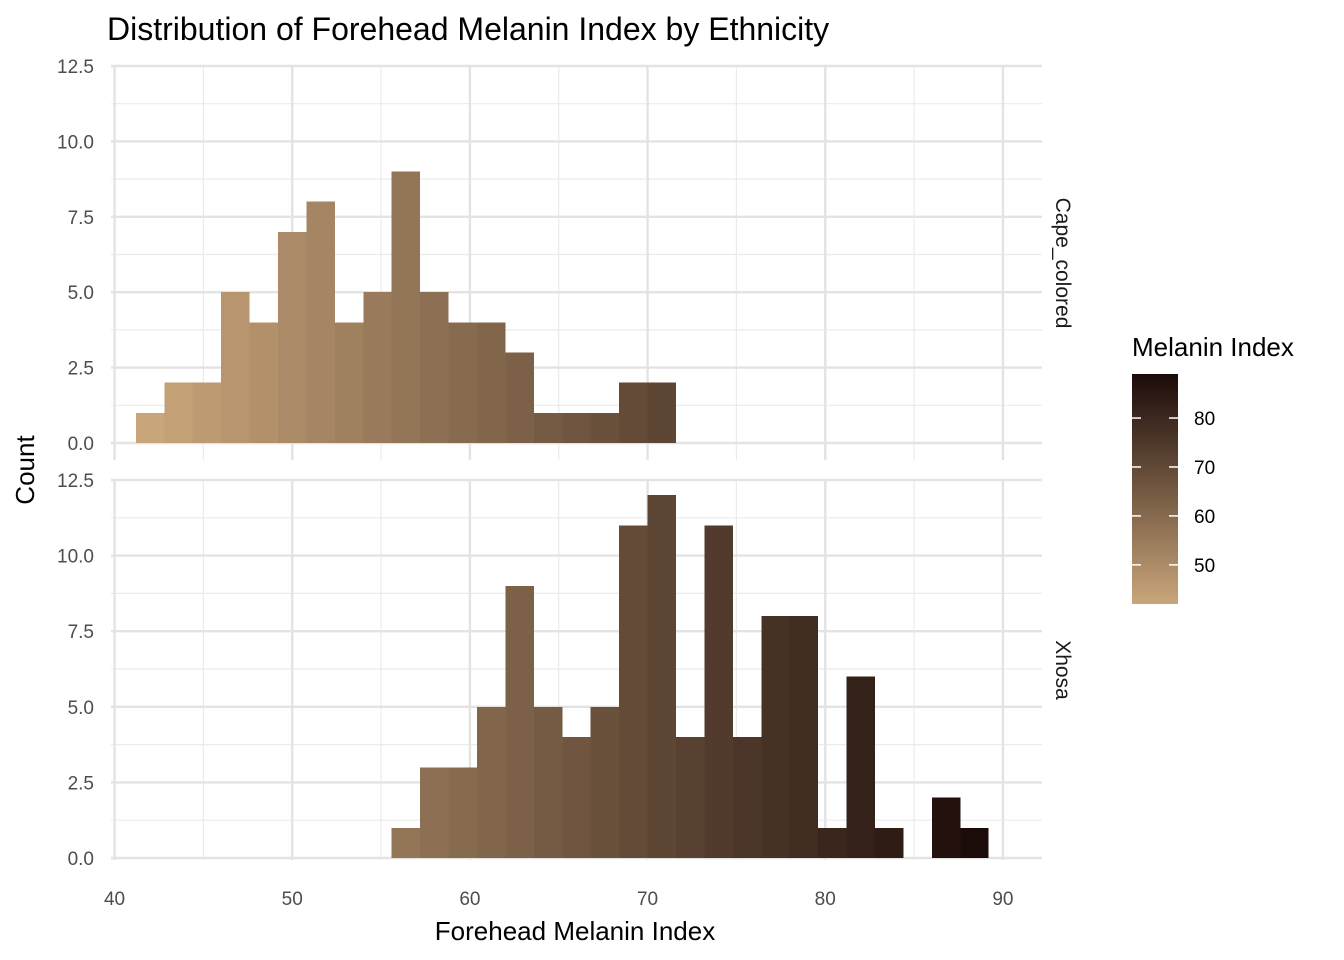  Describe the element at coordinates (1062, 263) in the screenshot. I see `facet-strip-label: Cape_colored` at that location.